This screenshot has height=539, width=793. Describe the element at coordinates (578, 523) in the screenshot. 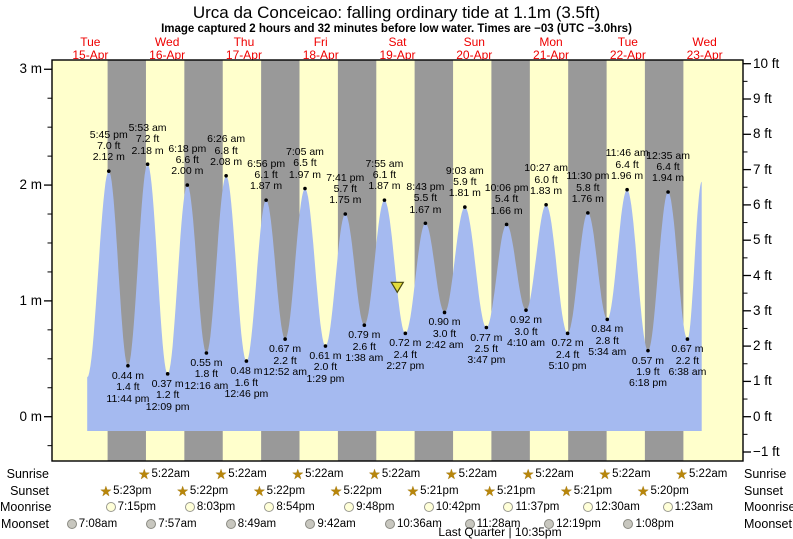

I see `moonset-time: 12:19pm` at that location.